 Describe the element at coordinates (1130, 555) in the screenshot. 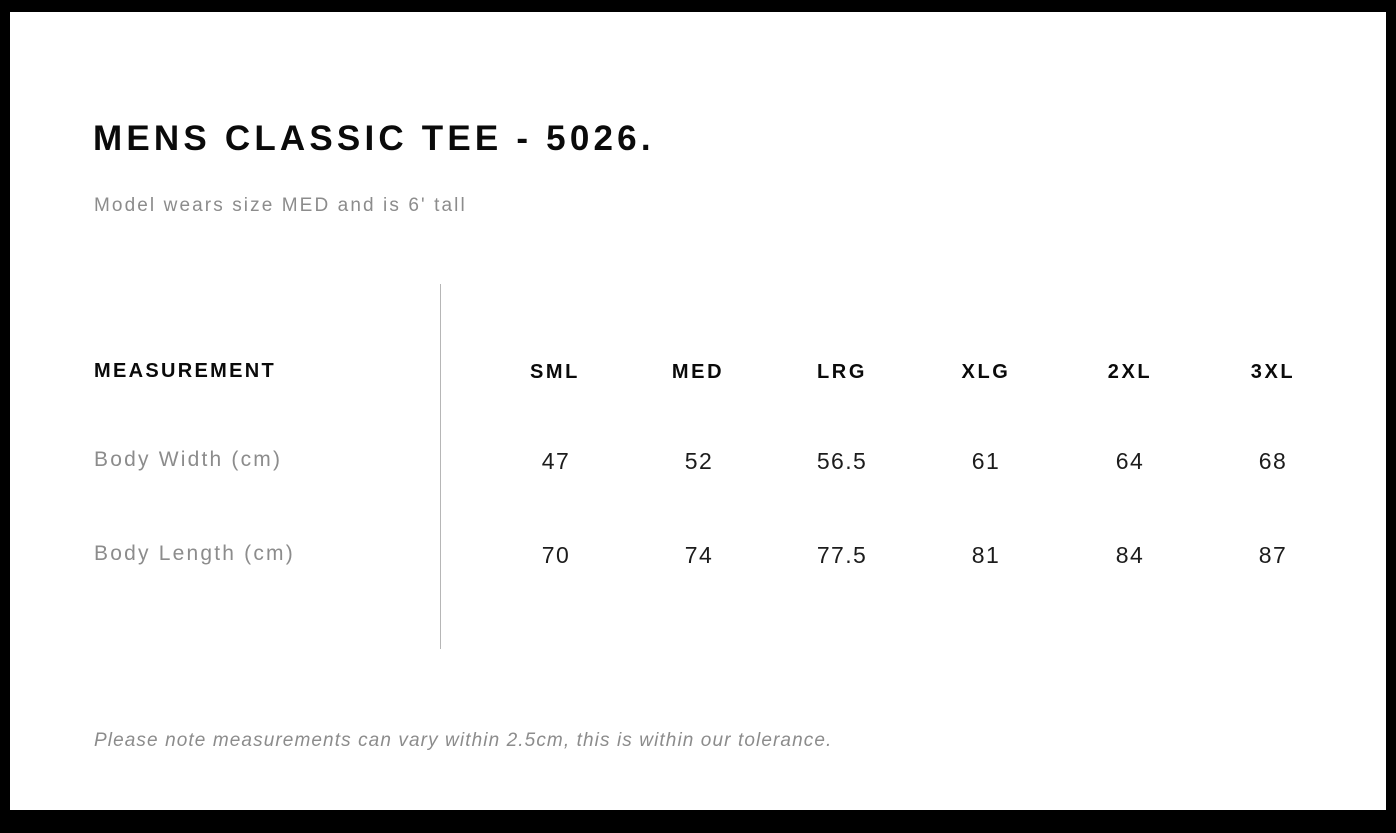

I see `cell-body-length-2xl: 84` at that location.